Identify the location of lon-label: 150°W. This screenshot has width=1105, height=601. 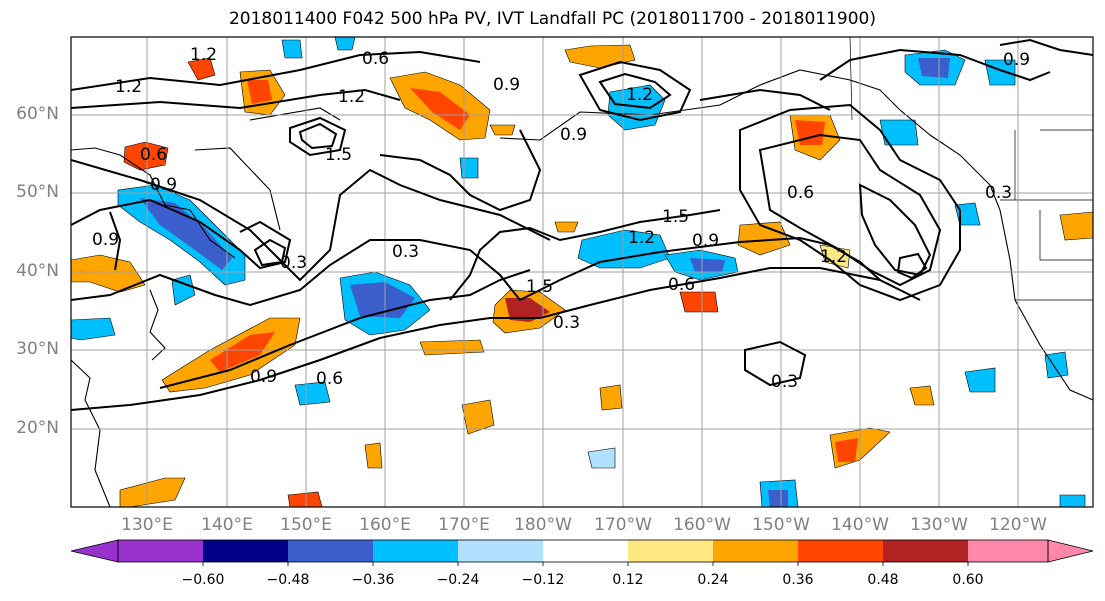
(781, 525).